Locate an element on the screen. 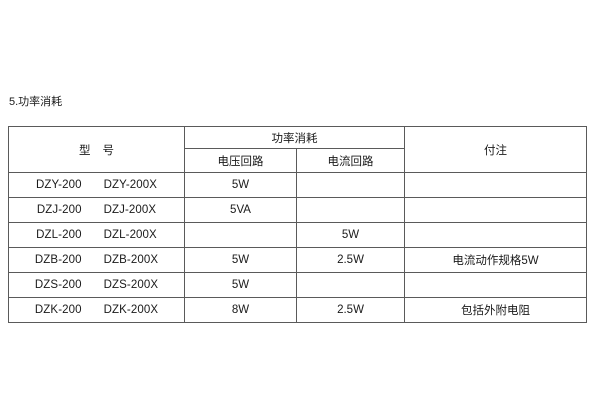 The height and width of the screenshot is (400, 600). table-header: 型号 功率消耗 付注 电压回路 电流回路 is located at coordinates (297, 149).